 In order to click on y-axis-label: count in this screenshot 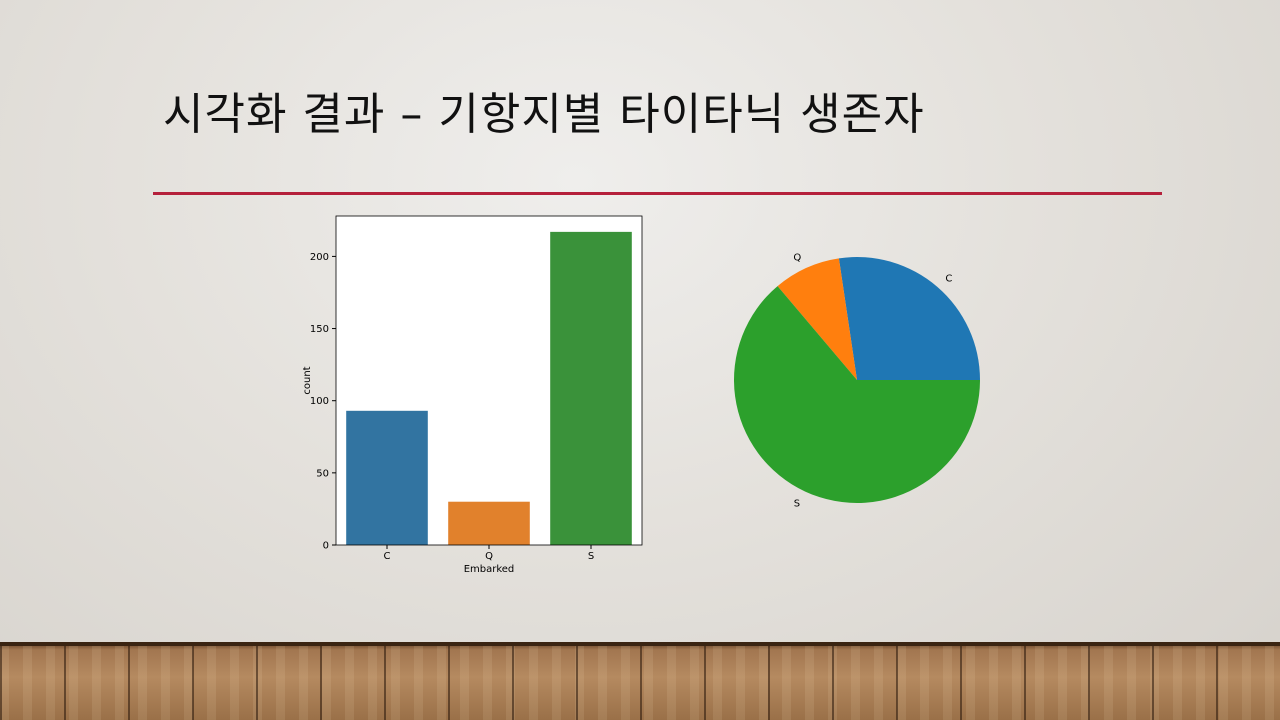, I will do `click(307, 380)`.